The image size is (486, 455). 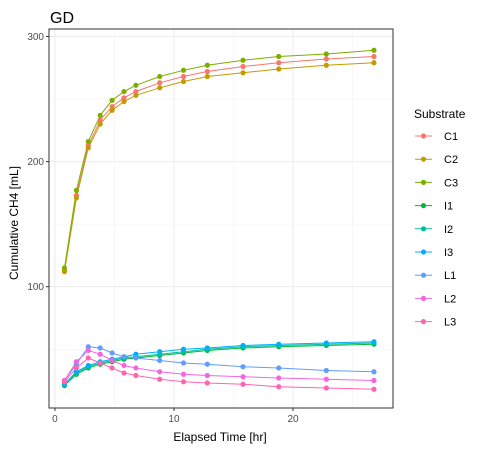 What do you see at coordinates (440, 114) in the screenshot?
I see `legend-title: Substrate` at bounding box center [440, 114].